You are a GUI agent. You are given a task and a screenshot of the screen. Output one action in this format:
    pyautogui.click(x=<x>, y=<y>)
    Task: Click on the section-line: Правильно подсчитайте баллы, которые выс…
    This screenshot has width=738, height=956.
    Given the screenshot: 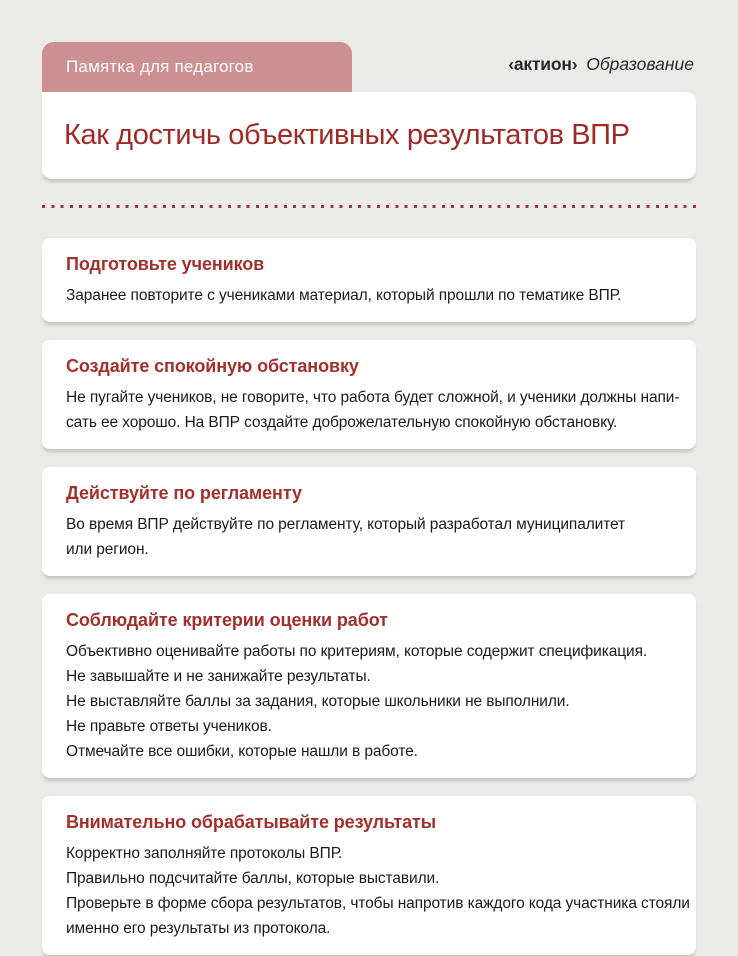 What is the action you would take?
    pyautogui.click(x=253, y=878)
    